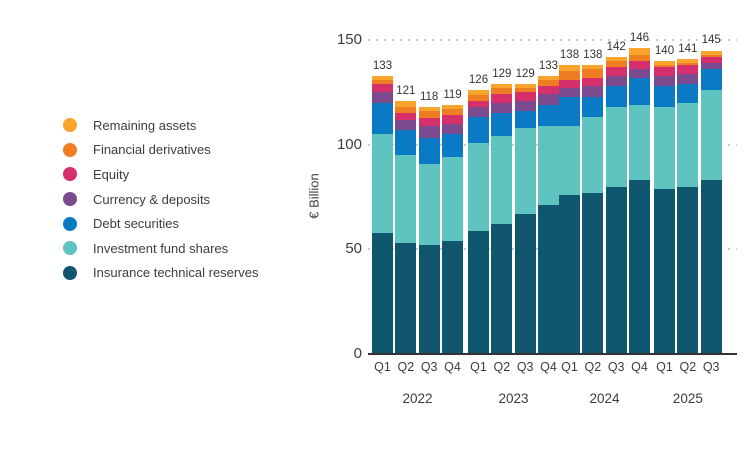 The height and width of the screenshot is (450, 756). I want to click on legend-item-remaining-assets: Remaining assets, so click(160, 125).